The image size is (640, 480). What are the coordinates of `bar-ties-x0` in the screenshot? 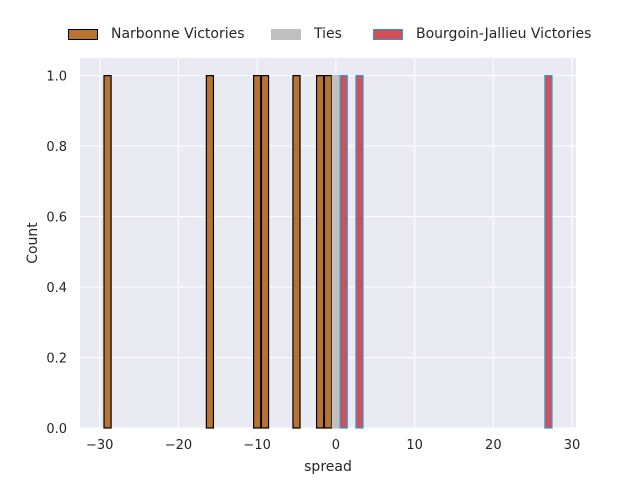 It's located at (336, 252).